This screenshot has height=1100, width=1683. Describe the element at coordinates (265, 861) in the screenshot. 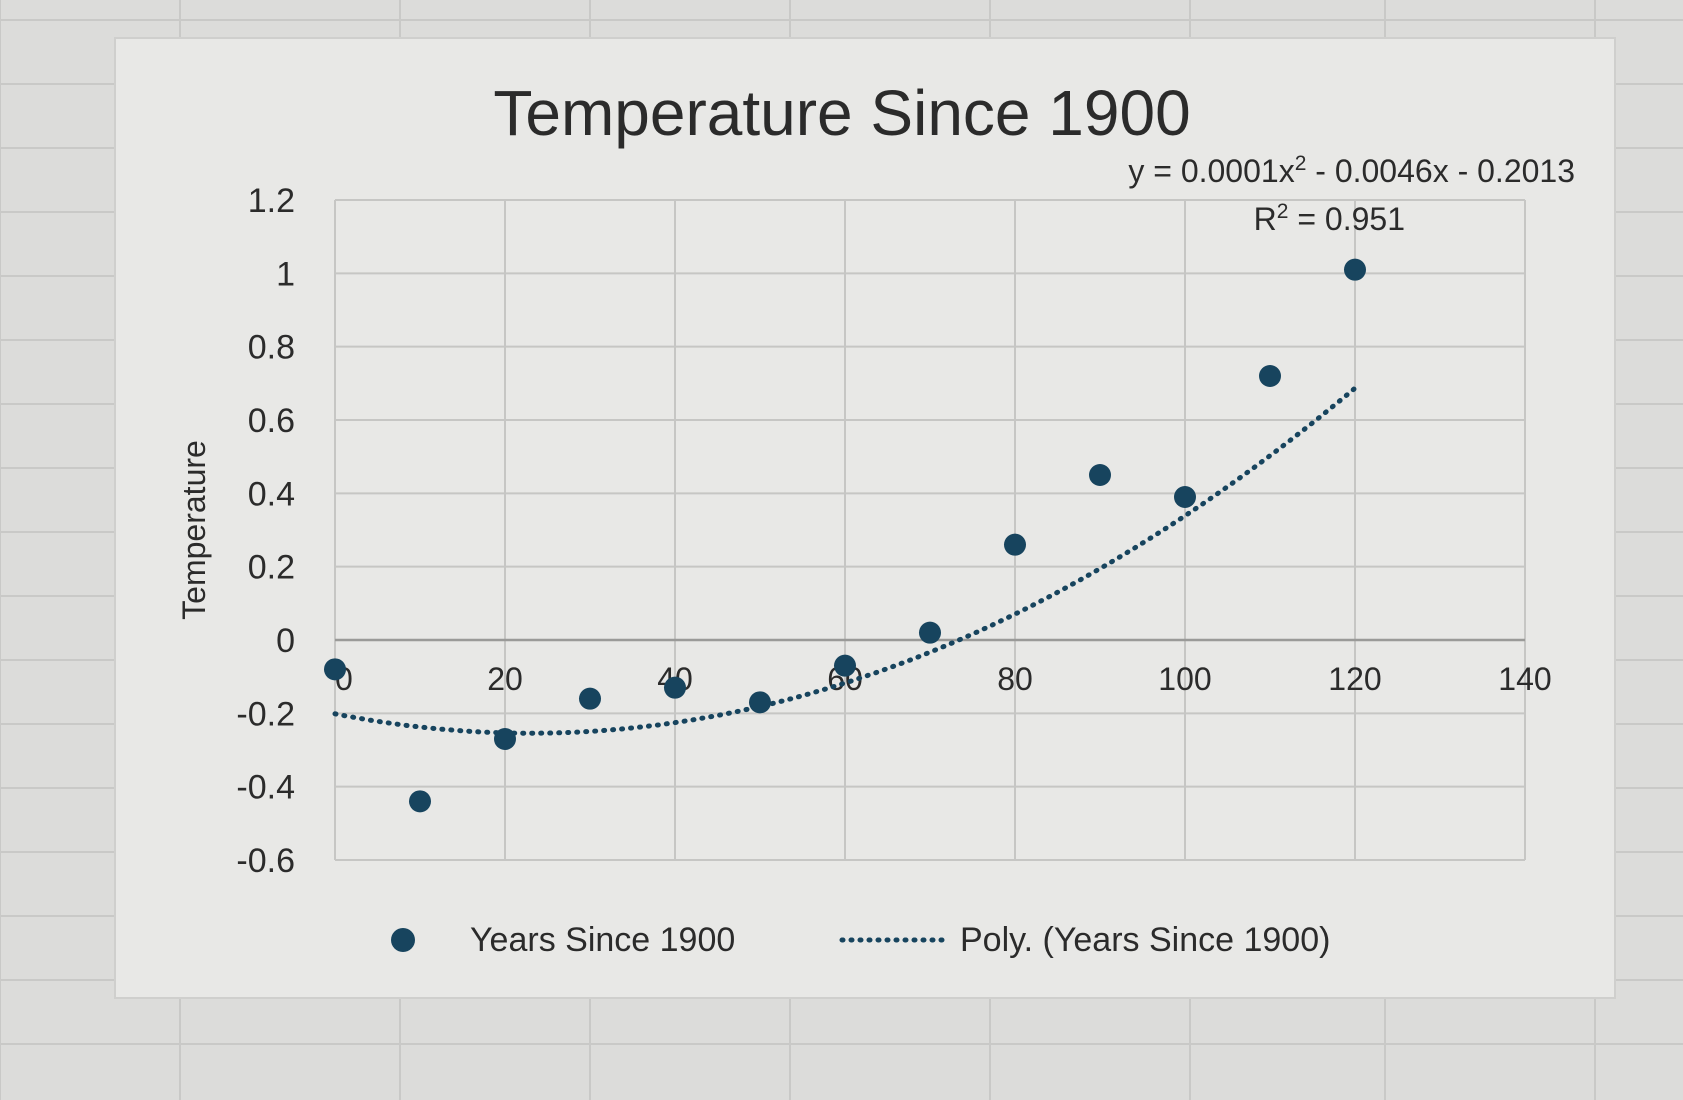

I see `y-tick-label: -0.6` at that location.